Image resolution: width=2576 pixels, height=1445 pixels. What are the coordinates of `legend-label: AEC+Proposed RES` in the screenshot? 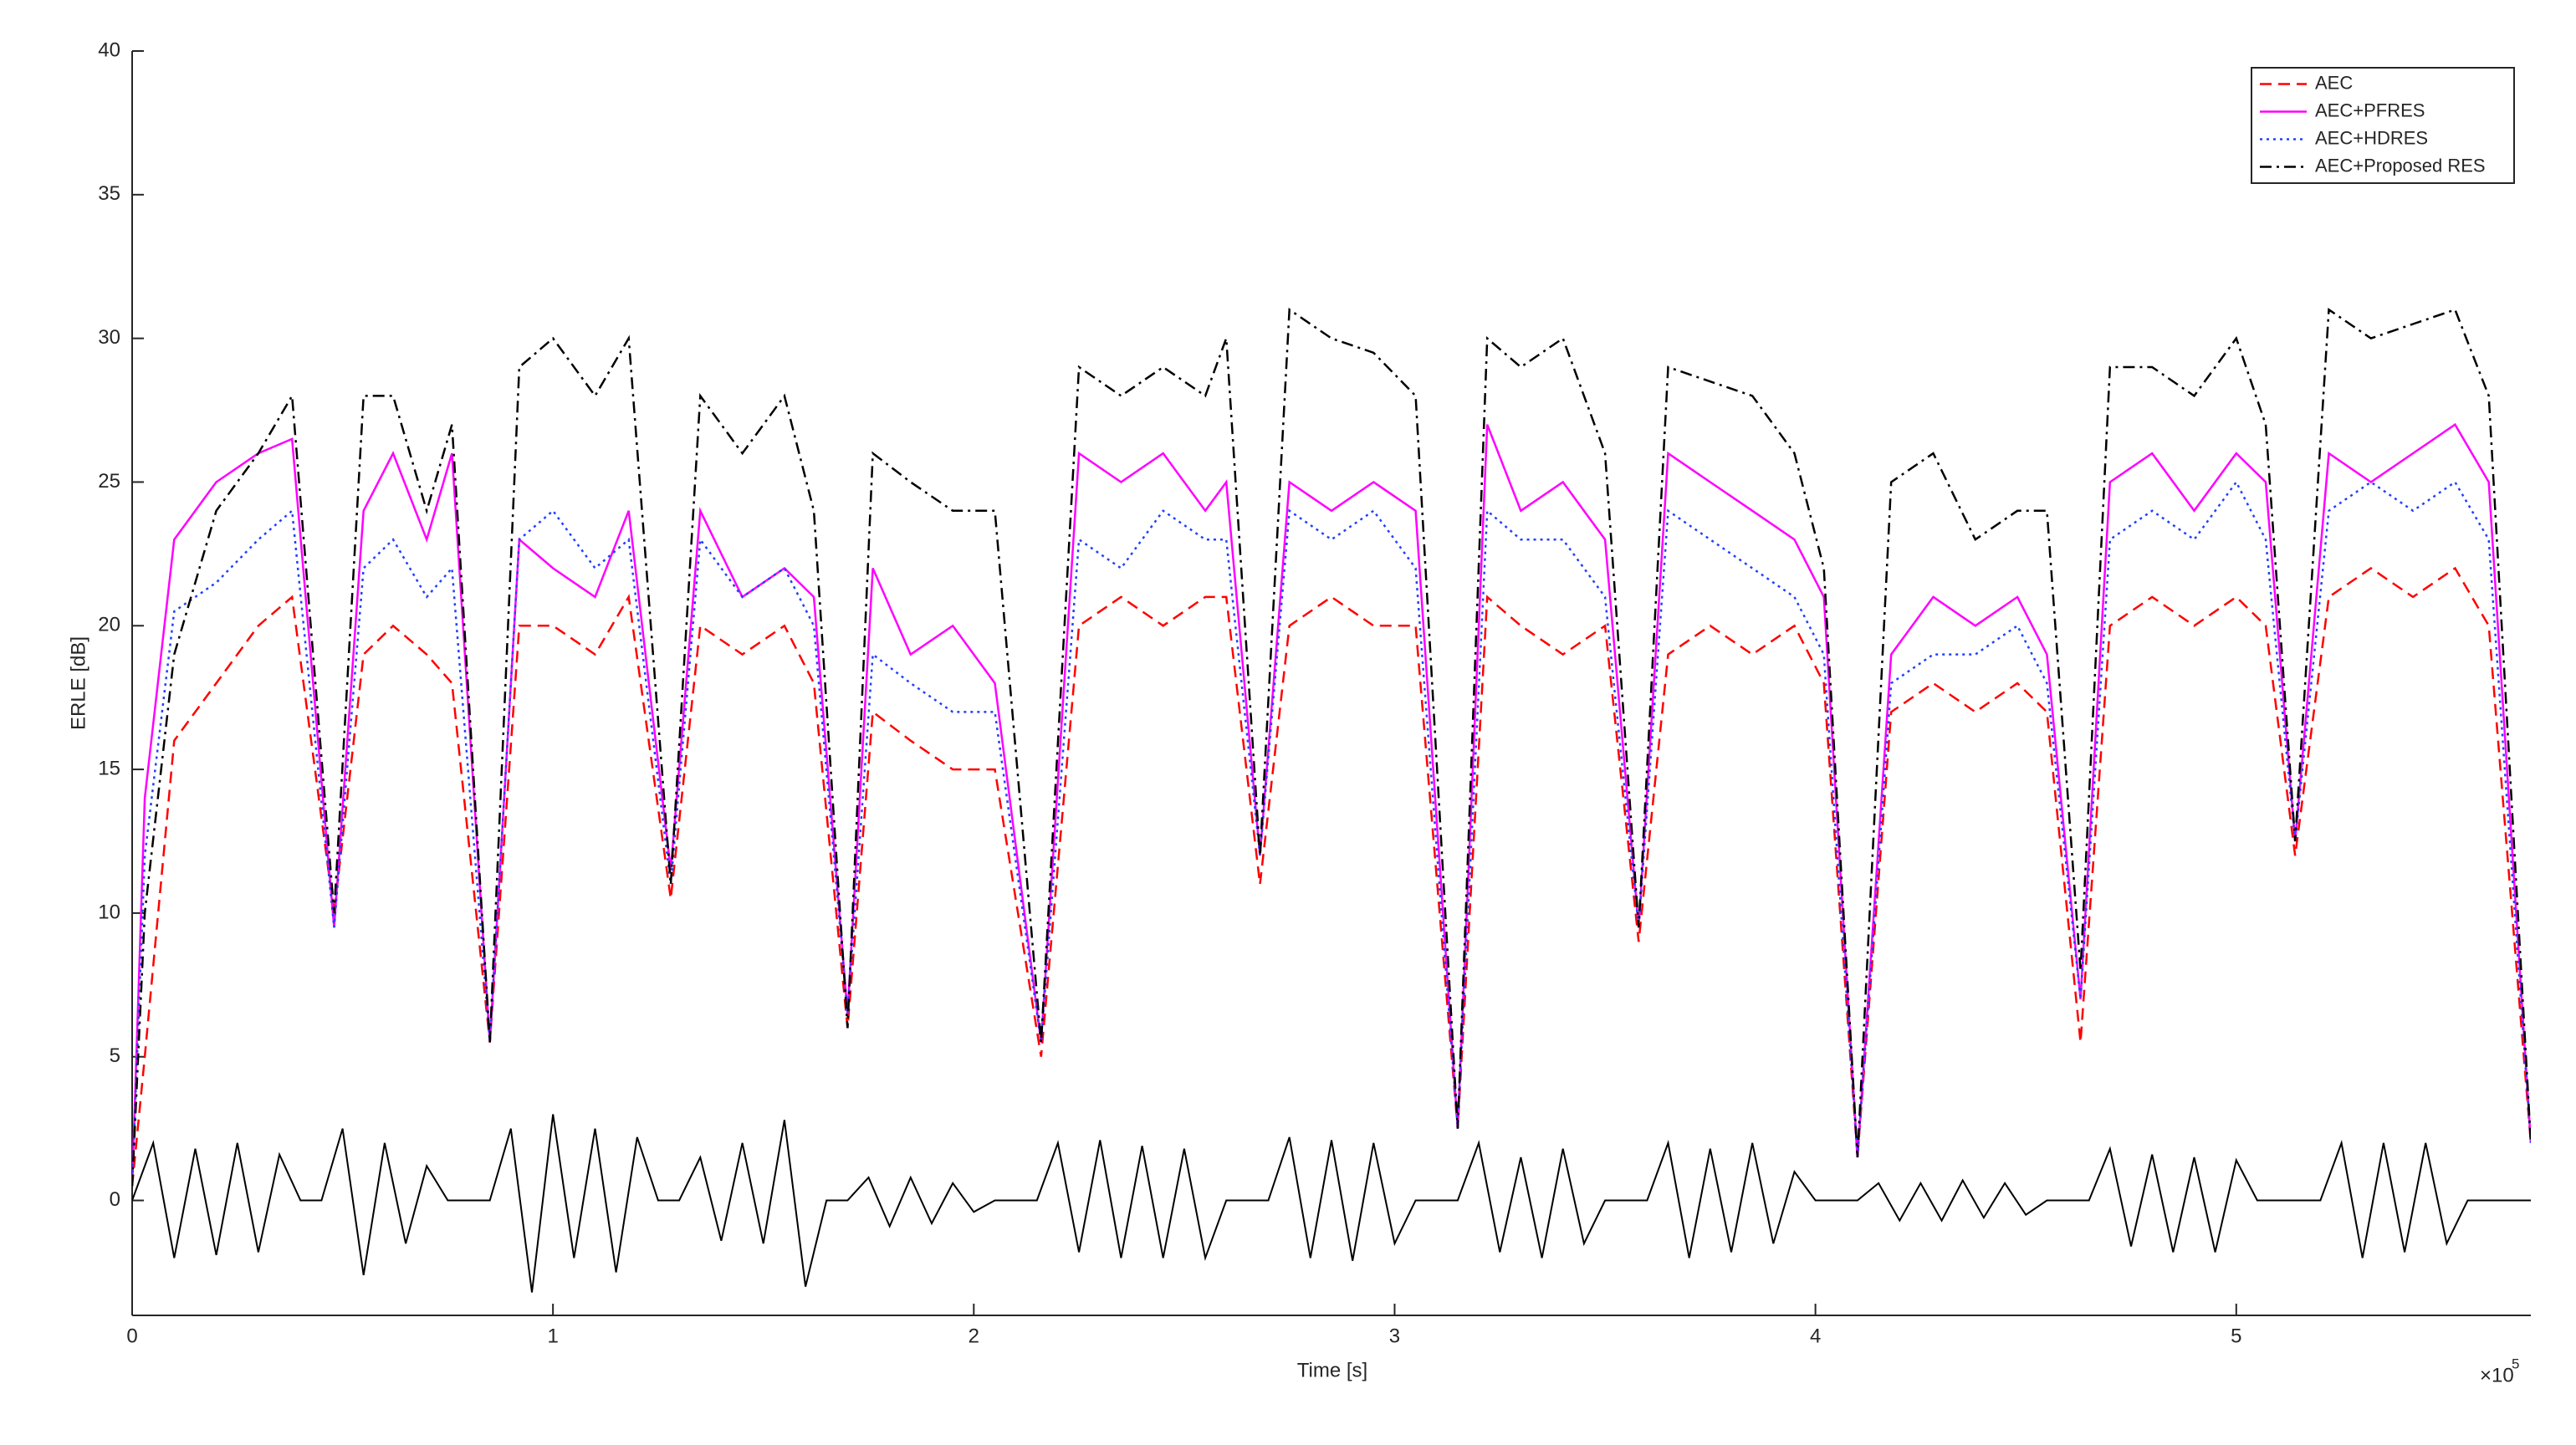 It's located at (2400, 165).